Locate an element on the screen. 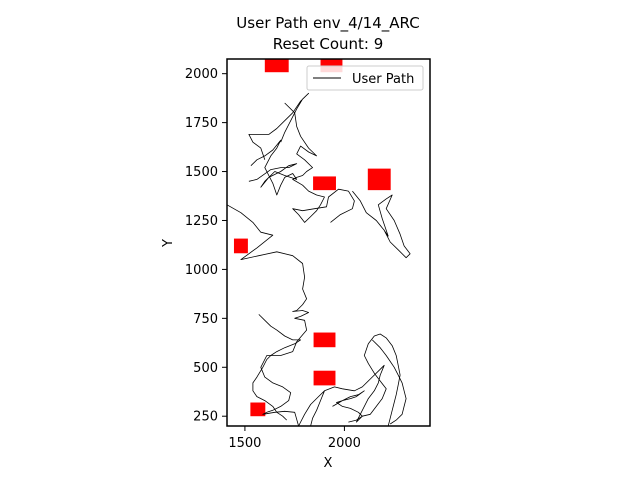 This screenshot has height=480, width=640. legend-box is located at coordinates (365, 78).